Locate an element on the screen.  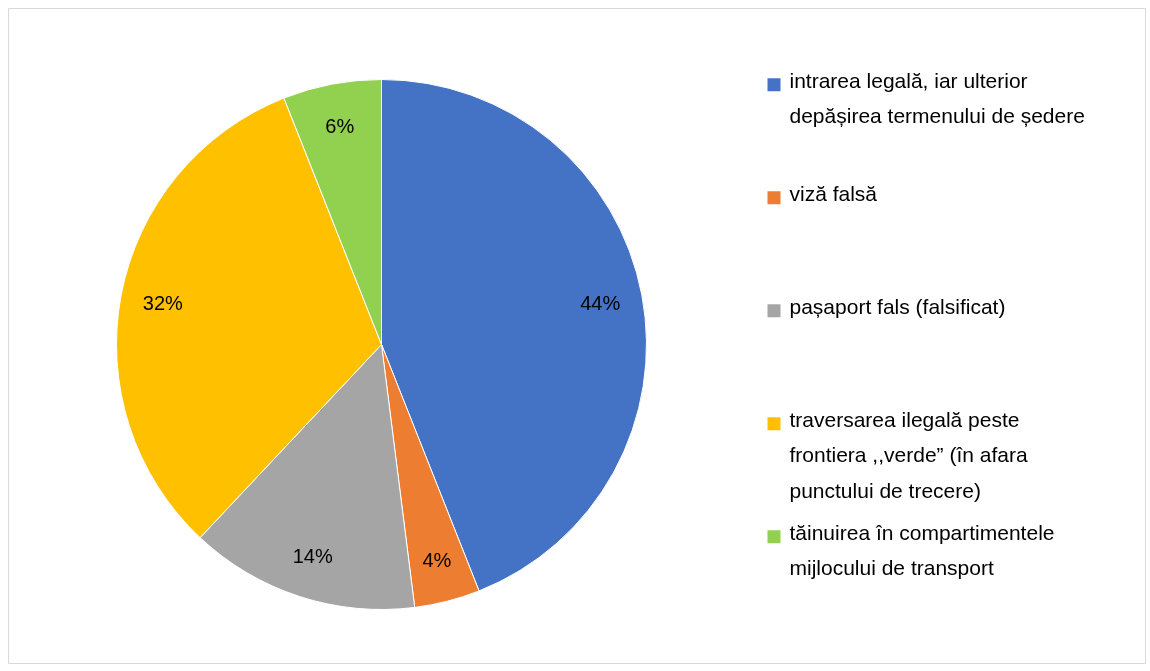
legend-label: tăinuirea în compartimentele mijlocului de transport is located at coordinates (922, 550).